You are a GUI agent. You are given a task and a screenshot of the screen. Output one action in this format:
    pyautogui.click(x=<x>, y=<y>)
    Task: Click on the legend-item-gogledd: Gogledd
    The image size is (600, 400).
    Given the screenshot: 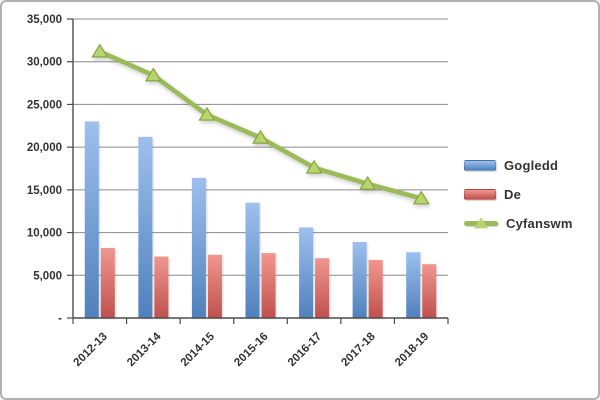 What is the action you would take?
    pyautogui.click(x=518, y=165)
    